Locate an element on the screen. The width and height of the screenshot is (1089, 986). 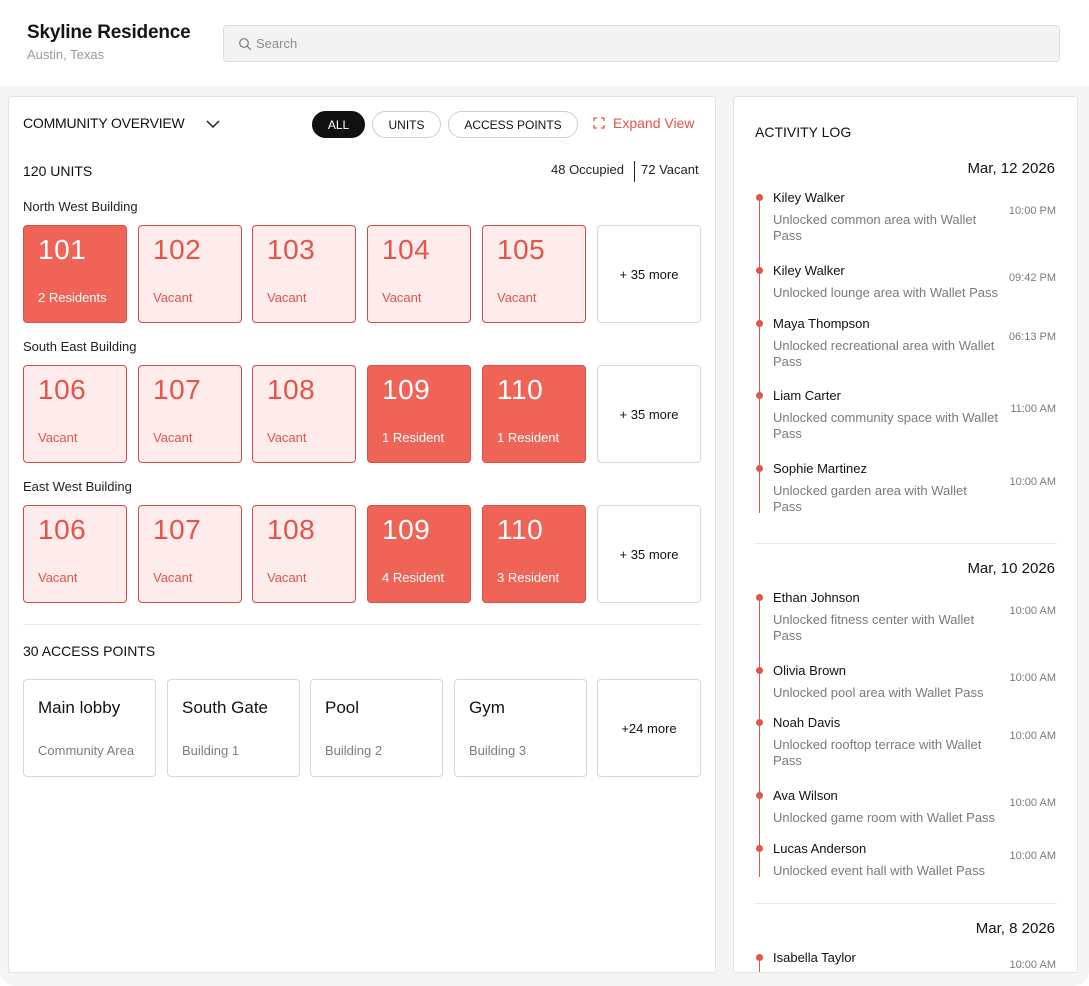
activity-user-name: Isabella Taylor is located at coordinates (814, 957).